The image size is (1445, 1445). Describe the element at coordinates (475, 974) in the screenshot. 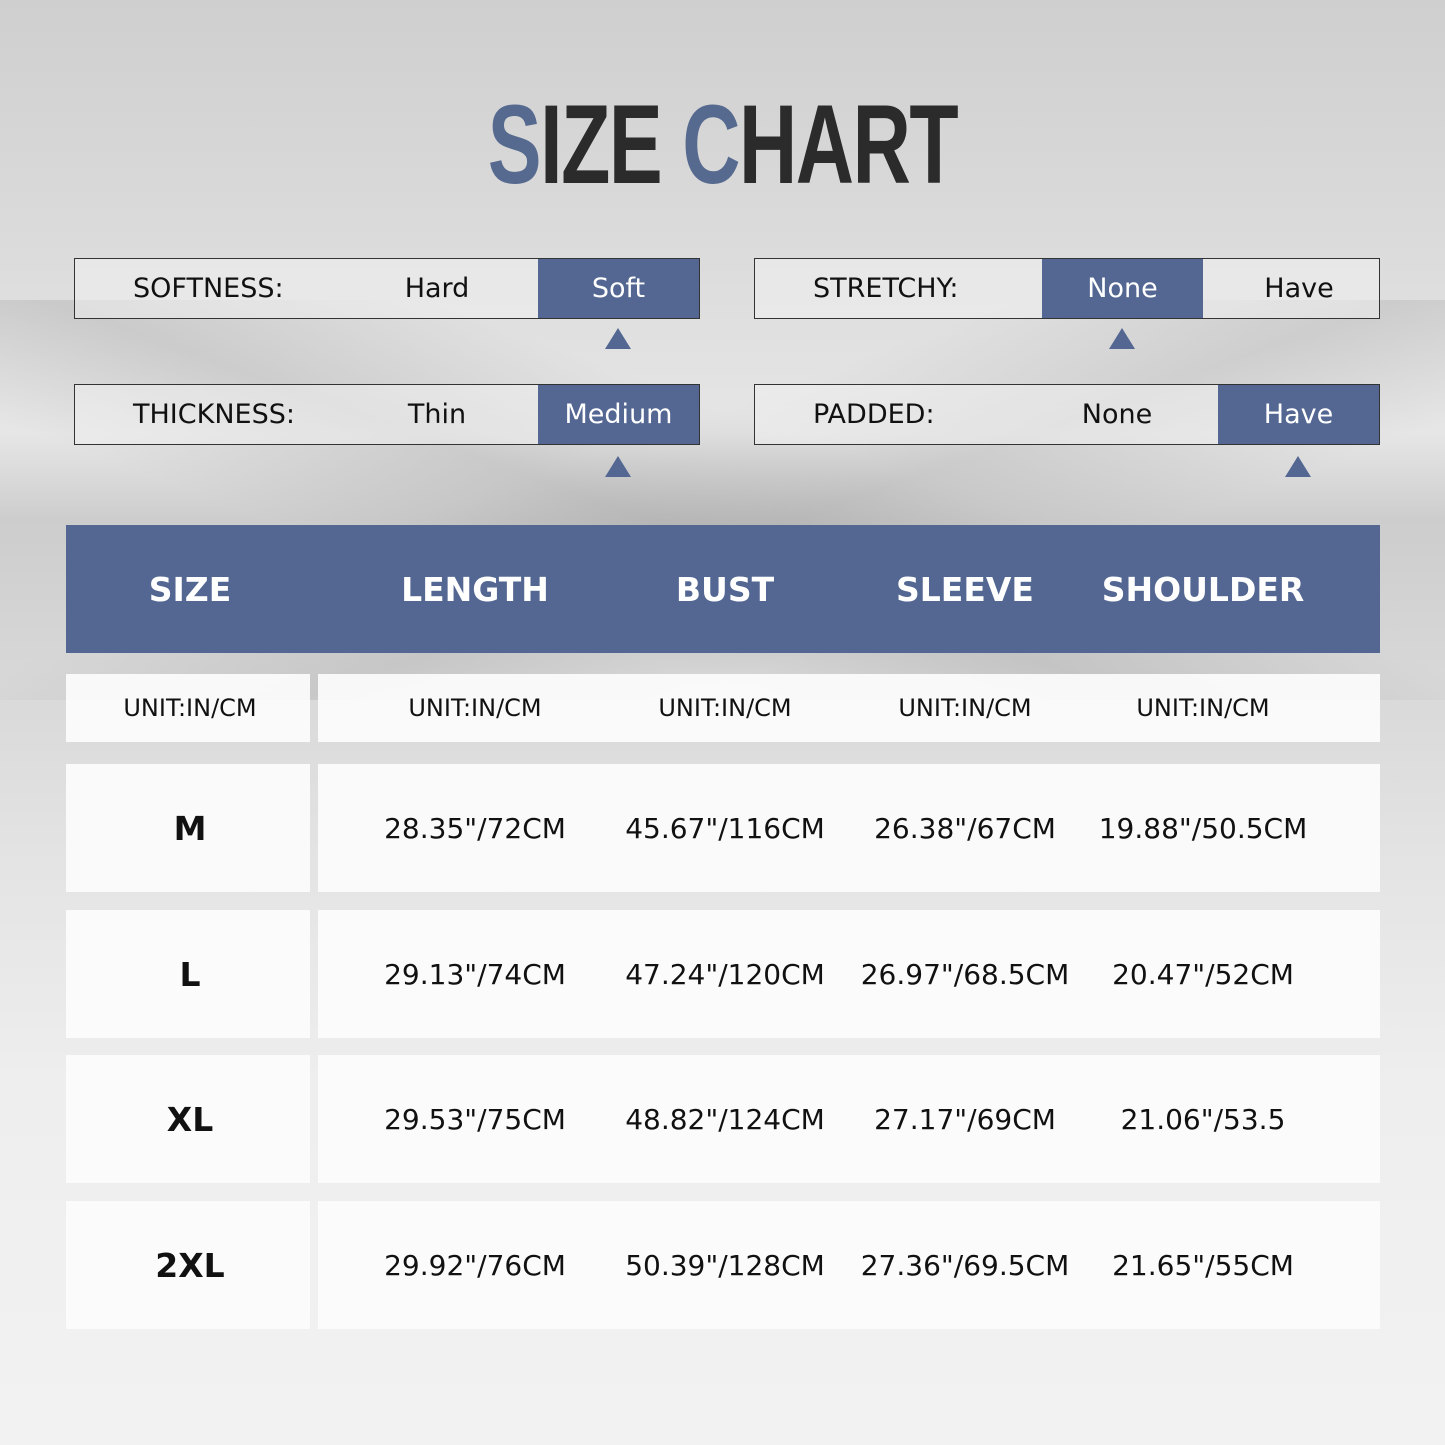

I see `measure-cell: 29.13"/74CM` at that location.